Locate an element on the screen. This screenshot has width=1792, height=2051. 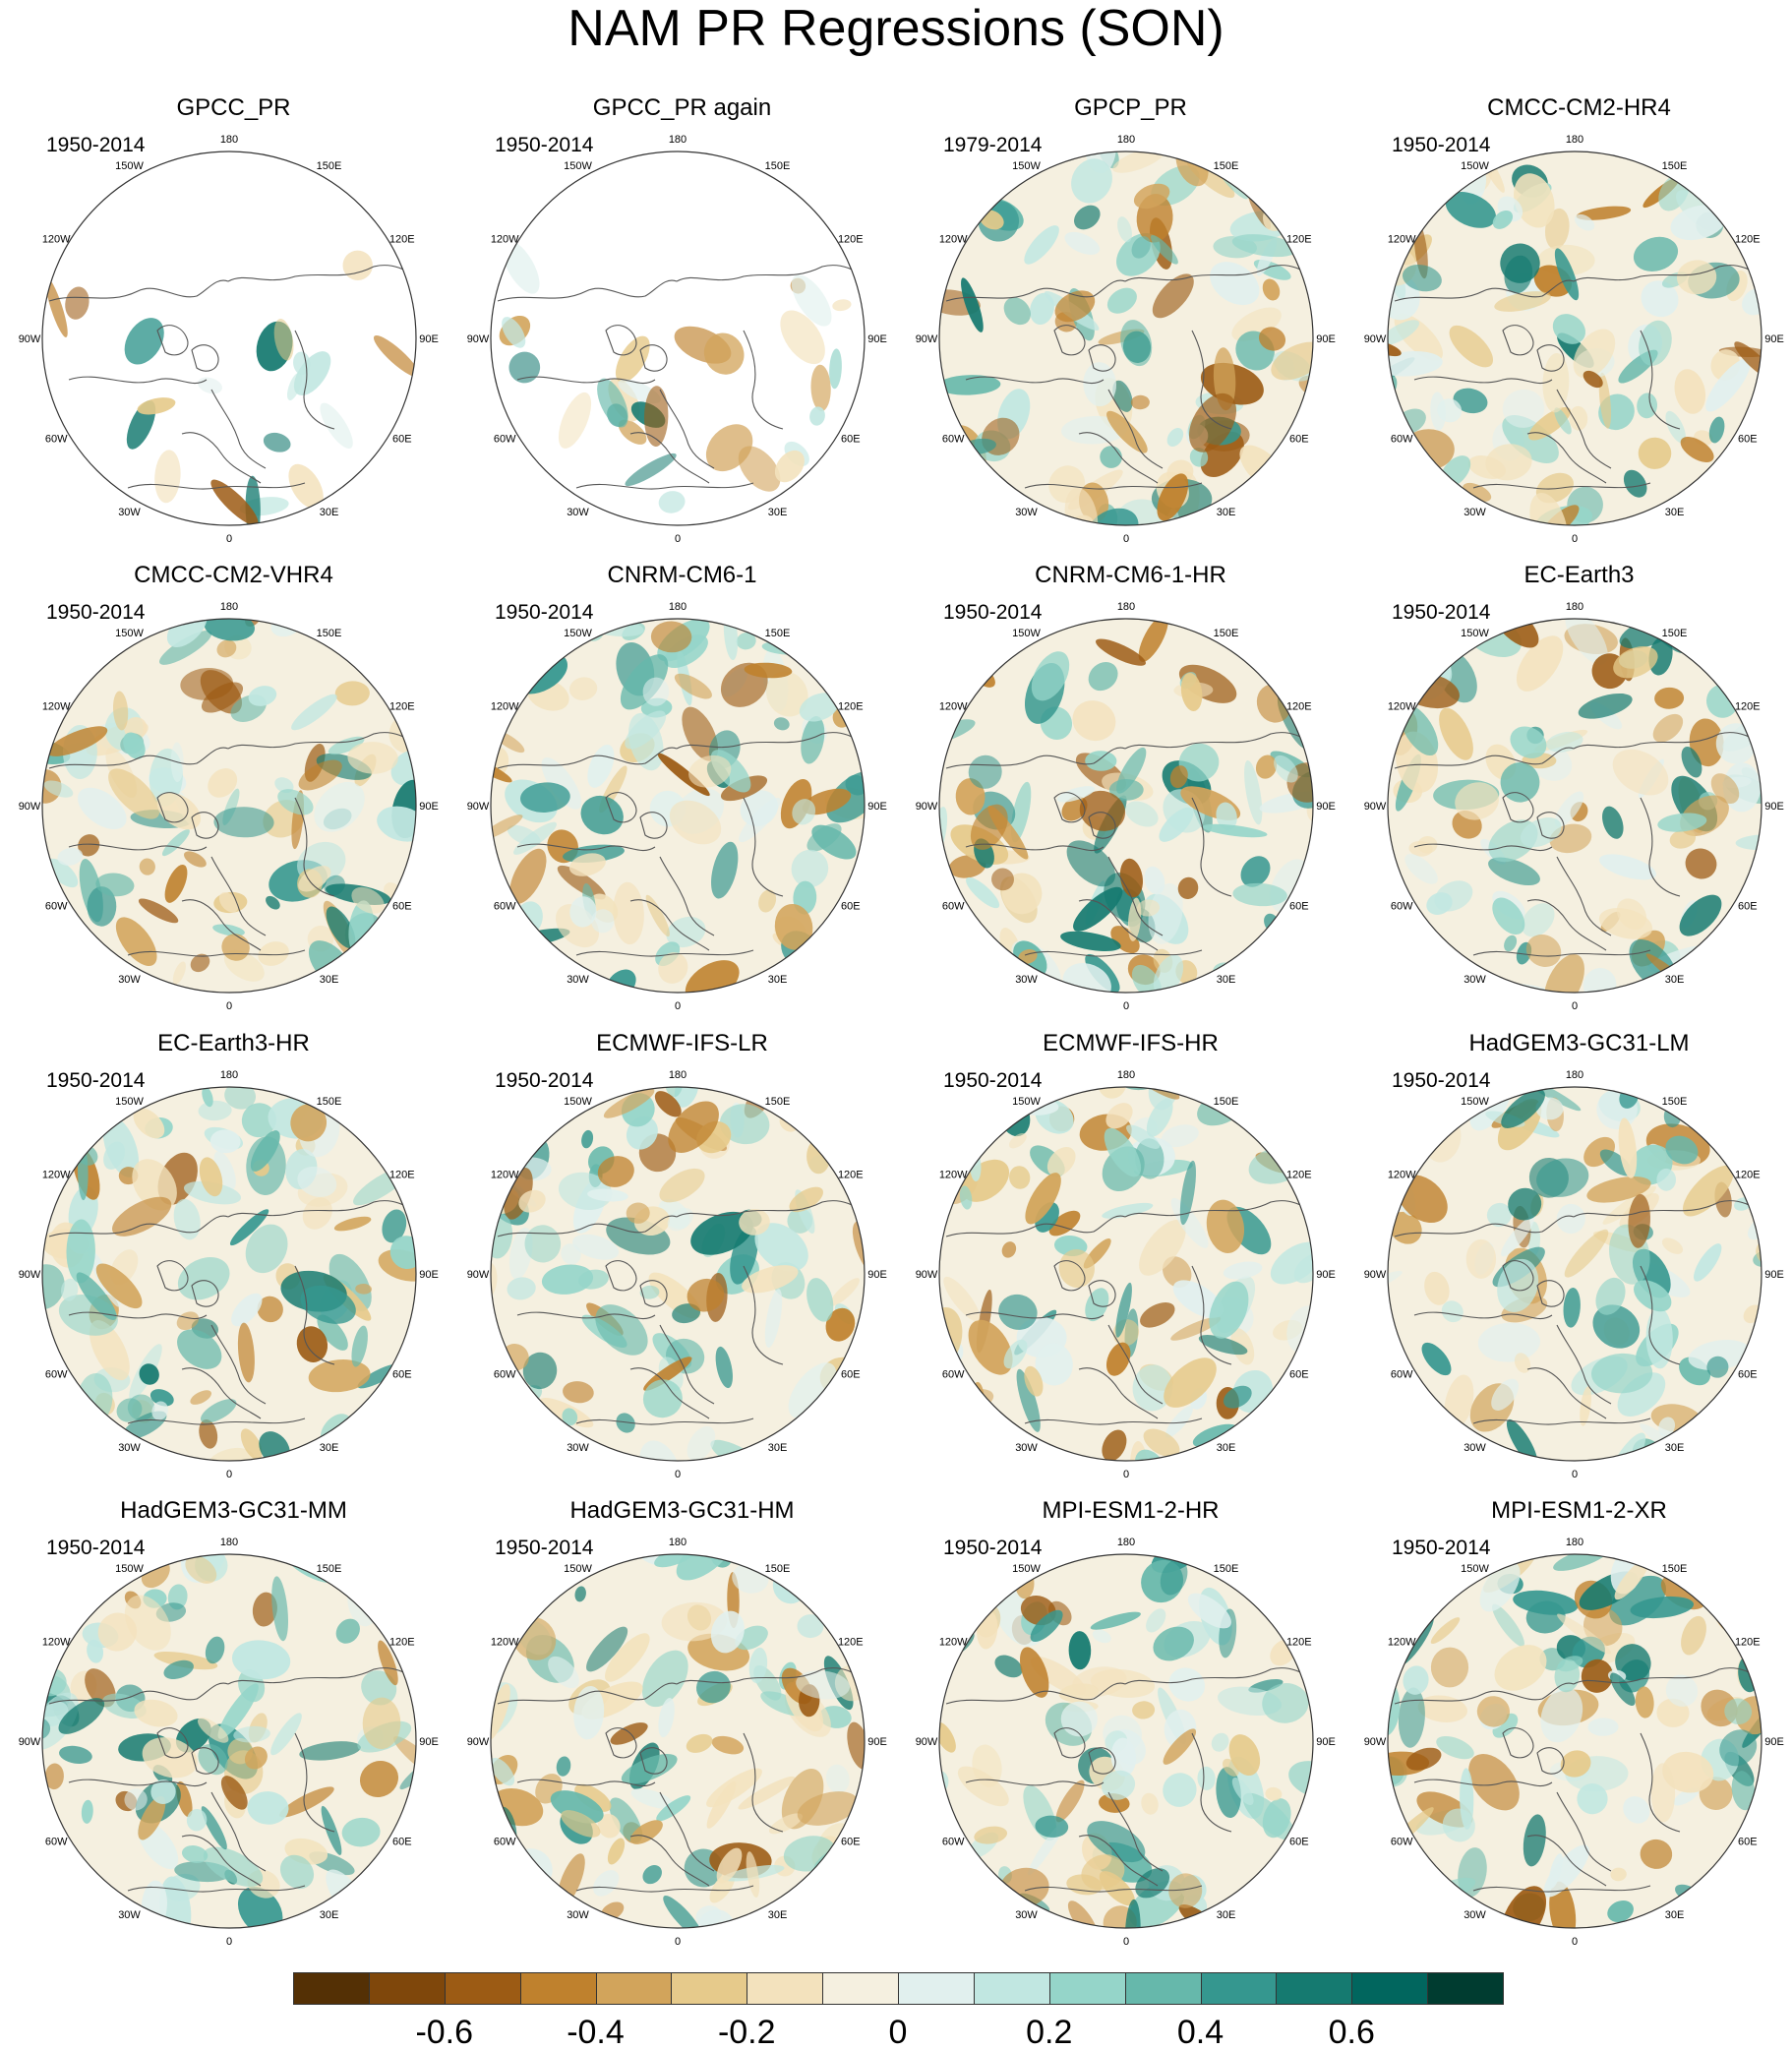
colorbar-tick-label: 0.2 is located at coordinates (1049, 2033).